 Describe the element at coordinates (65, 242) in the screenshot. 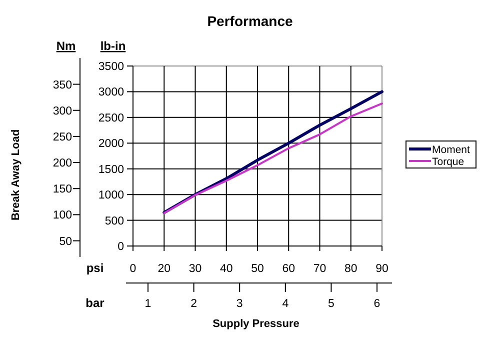

I see `y2-tick-label: 50` at that location.